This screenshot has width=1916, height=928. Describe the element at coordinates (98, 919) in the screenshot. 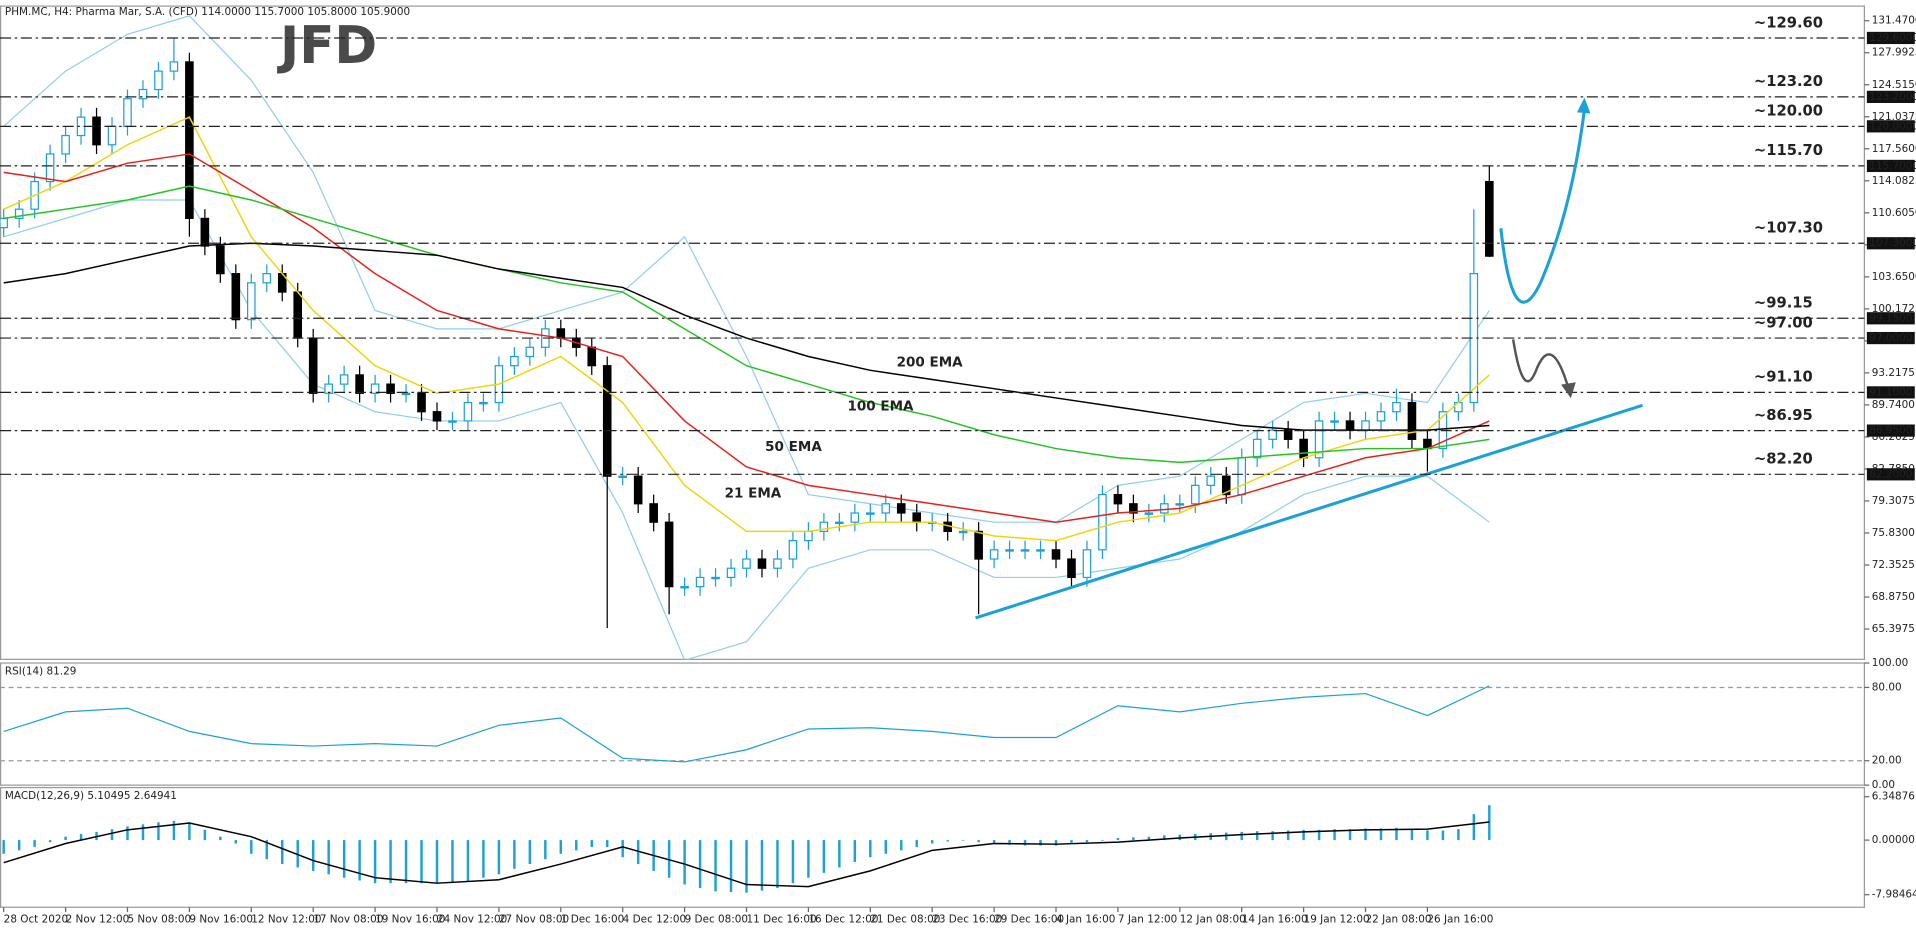

I see `x-tick-label: 2 Nov 12:00` at that location.